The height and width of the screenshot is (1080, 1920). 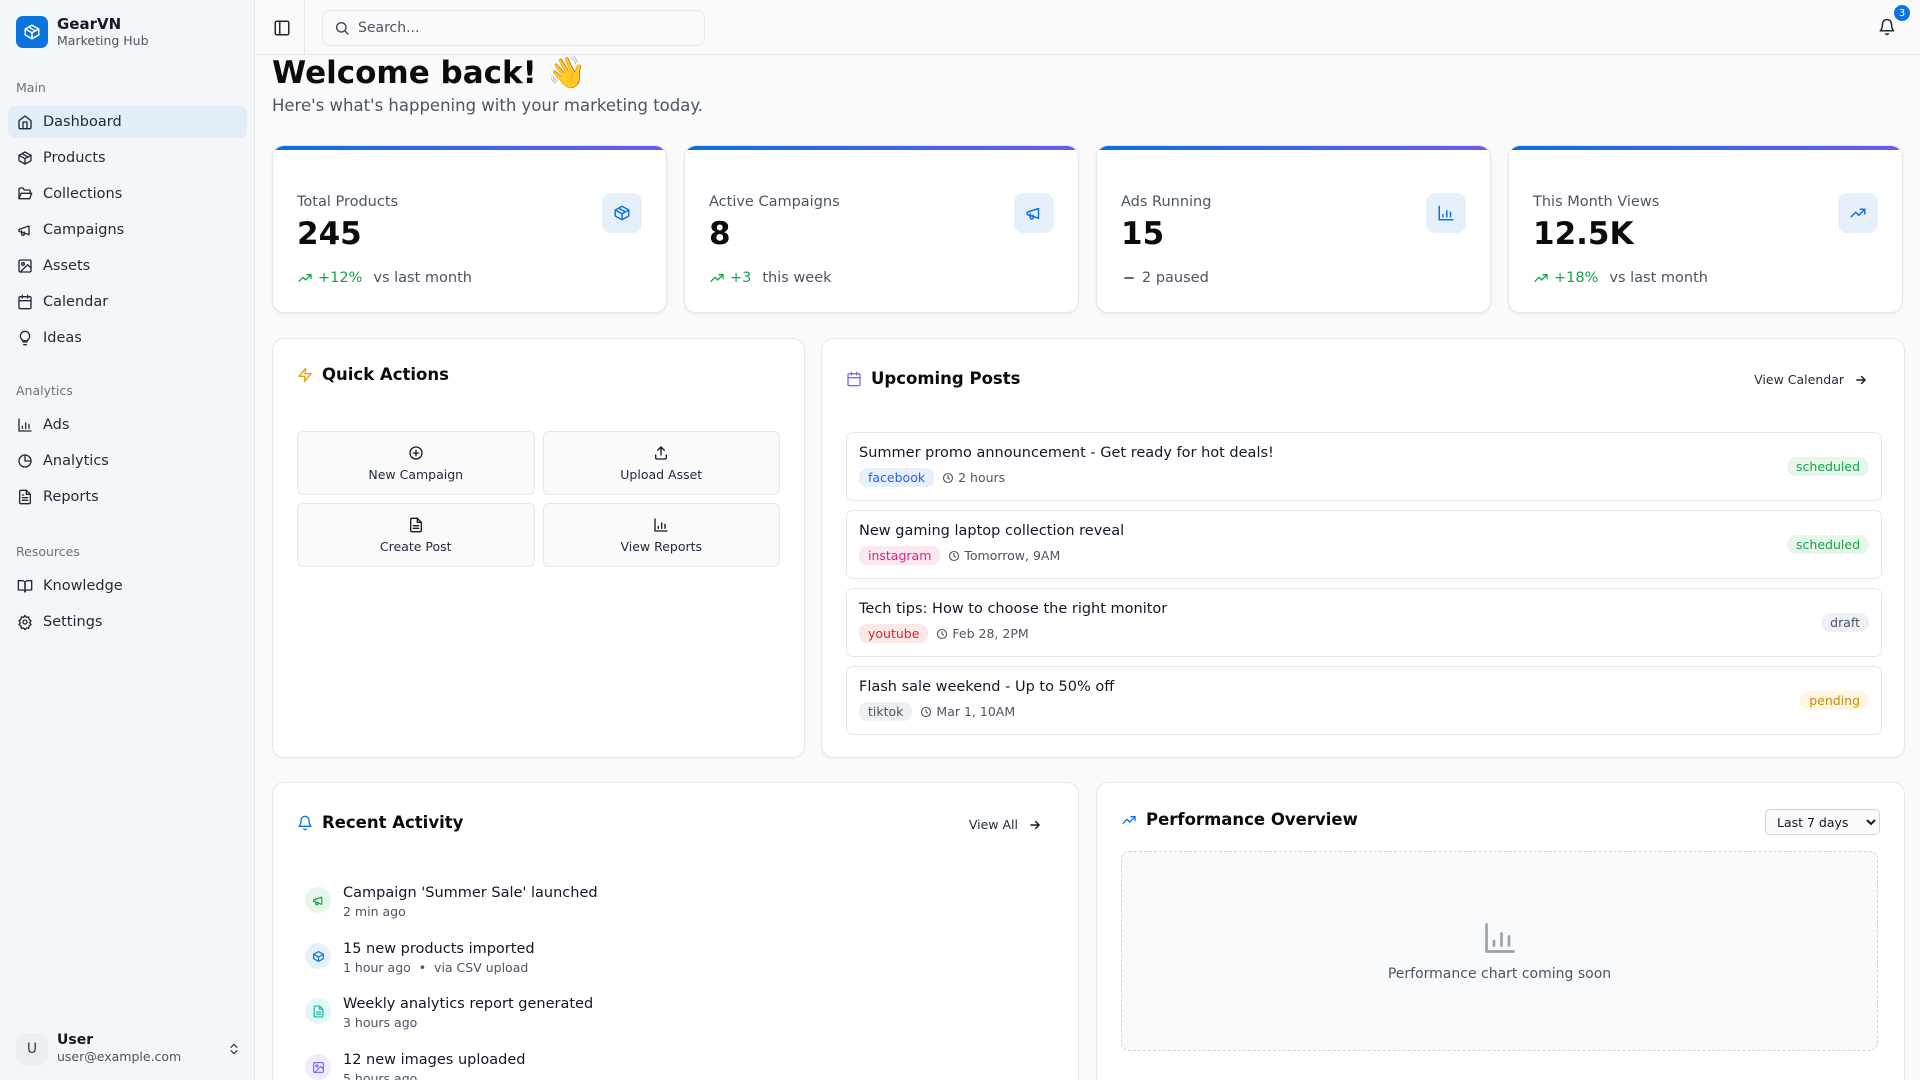 I want to click on link-label: View Calendar, so click(x=1799, y=379).